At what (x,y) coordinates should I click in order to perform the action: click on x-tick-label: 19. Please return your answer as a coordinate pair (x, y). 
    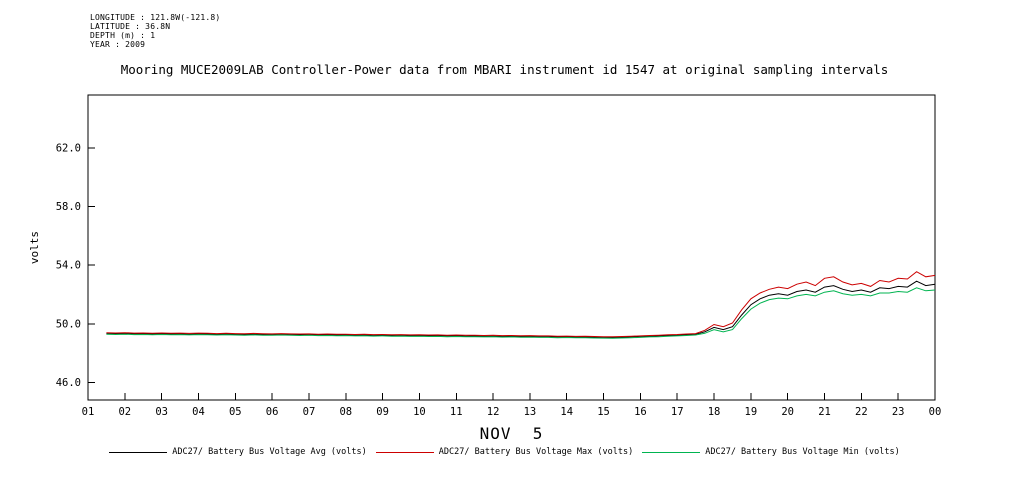
    Looking at the image, I should click on (751, 412).